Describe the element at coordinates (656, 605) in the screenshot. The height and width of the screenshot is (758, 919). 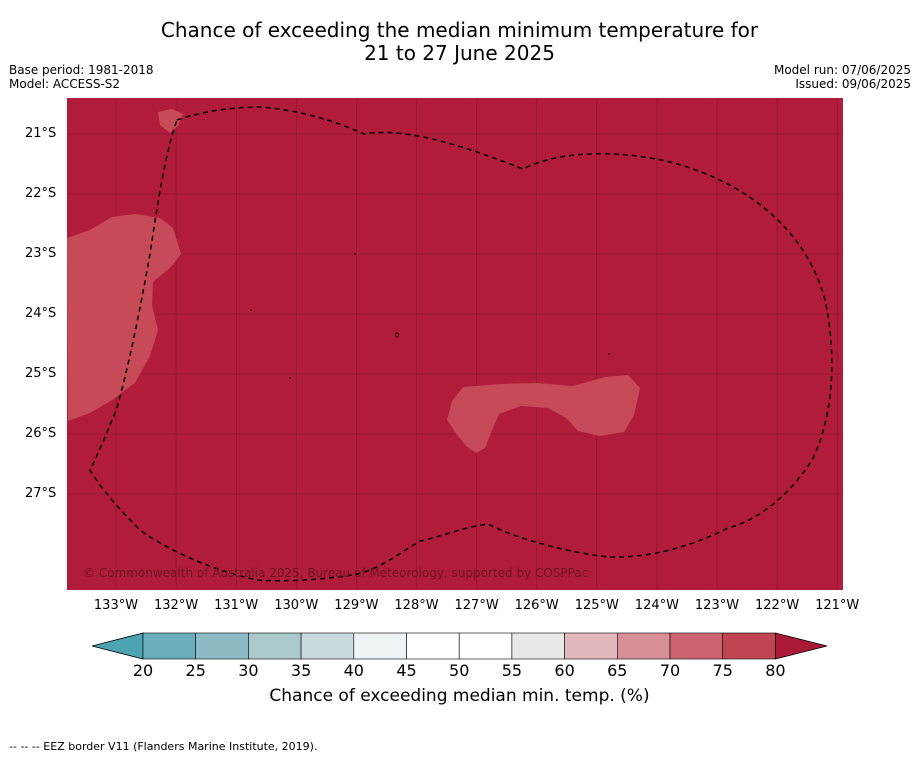
I see `longitude-label: 124°W` at that location.